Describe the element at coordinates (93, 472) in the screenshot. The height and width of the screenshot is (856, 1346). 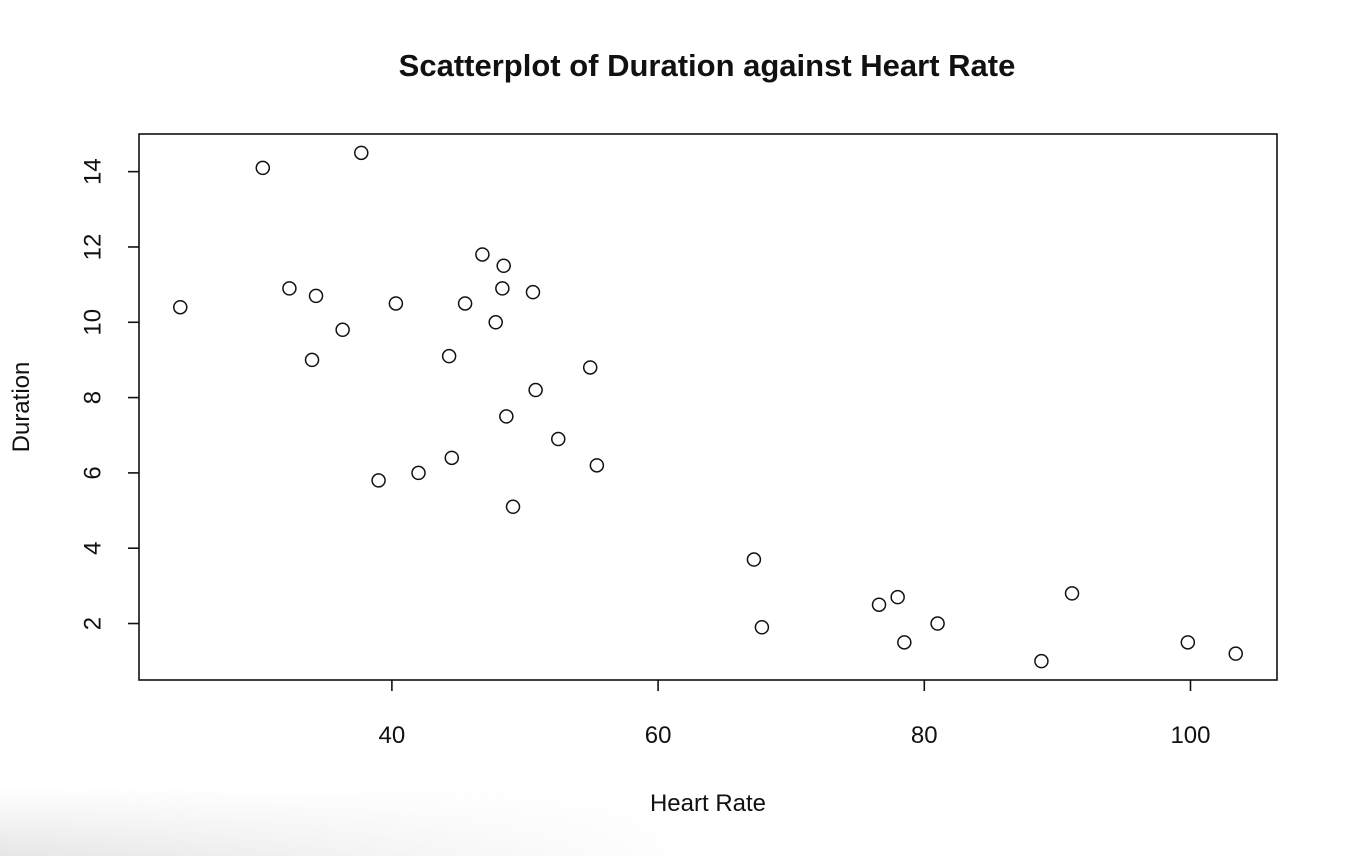
I see `y-tick-label: 6` at that location.